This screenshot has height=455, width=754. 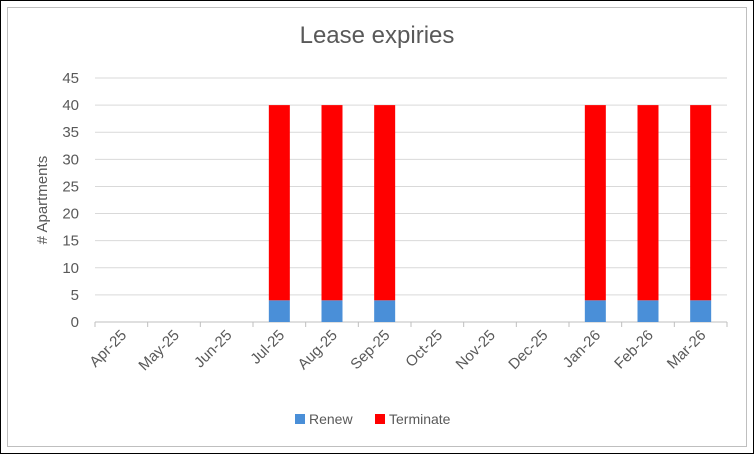 What do you see at coordinates (331, 419) in the screenshot?
I see `legend-label-renew: Renew` at bounding box center [331, 419].